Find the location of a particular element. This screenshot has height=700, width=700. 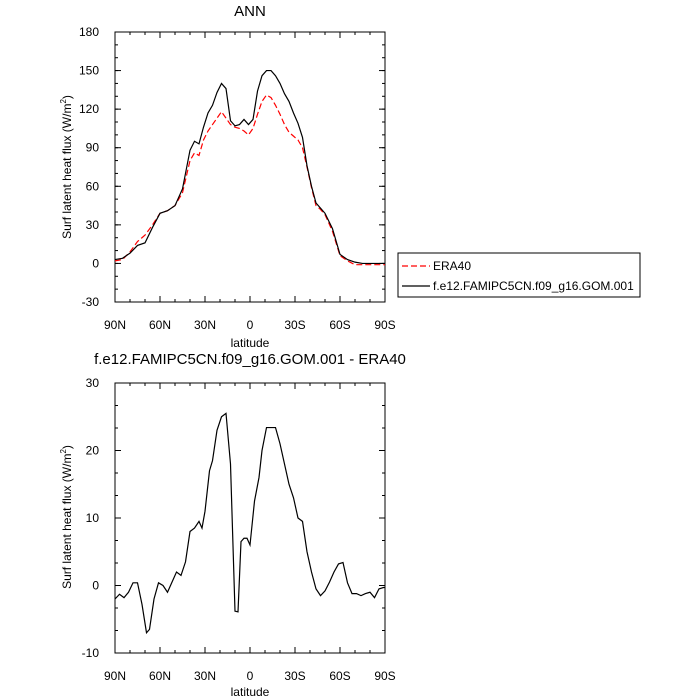

bottom-x-tick-label: 30S is located at coordinates (294, 676).